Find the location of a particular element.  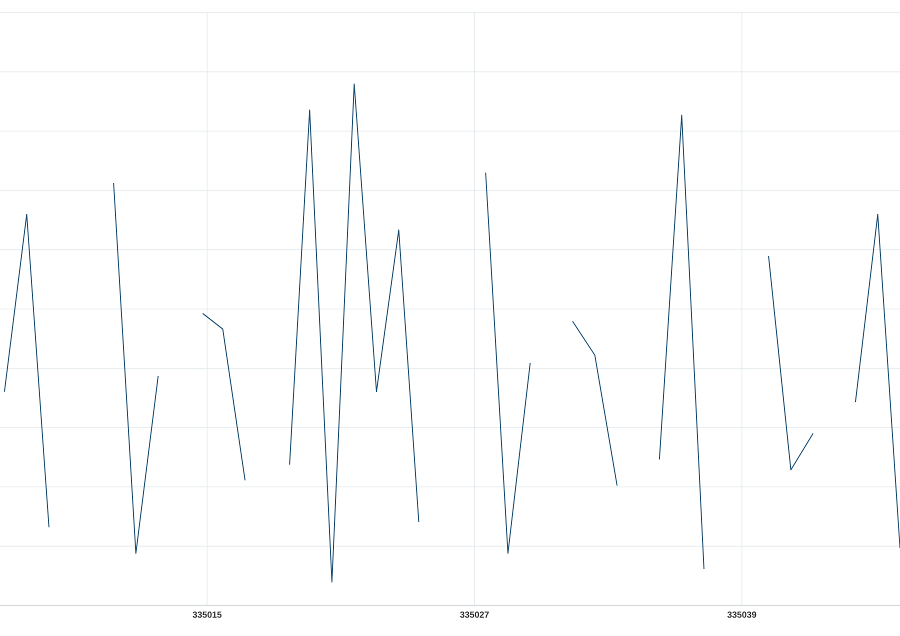

x-tick-label: 335039 is located at coordinates (741, 615).